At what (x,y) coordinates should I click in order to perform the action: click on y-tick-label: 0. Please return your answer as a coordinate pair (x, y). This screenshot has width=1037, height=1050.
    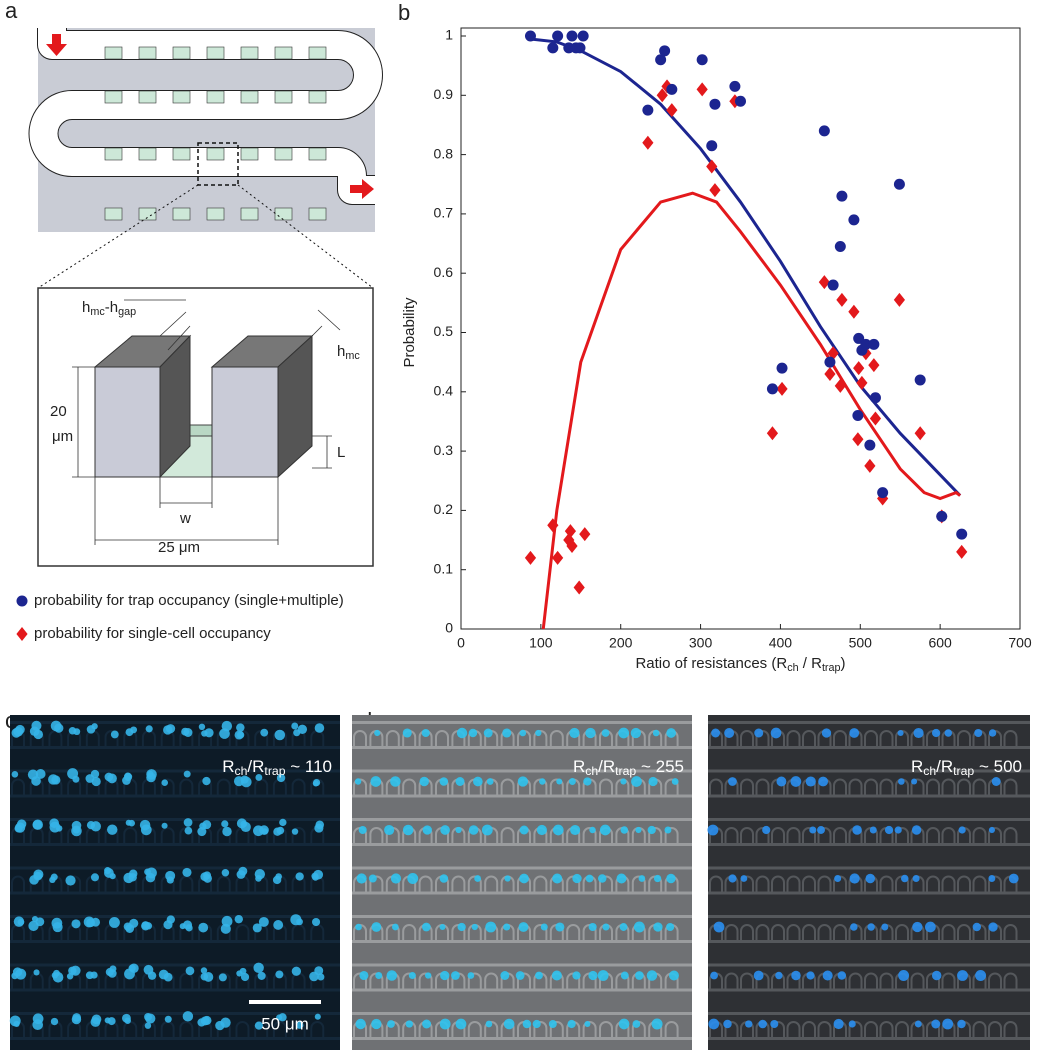
    Looking at the image, I should click on (449, 628).